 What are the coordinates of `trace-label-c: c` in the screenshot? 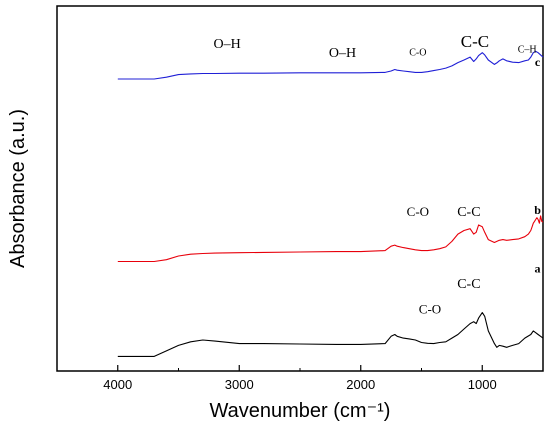 It's located at (538, 62).